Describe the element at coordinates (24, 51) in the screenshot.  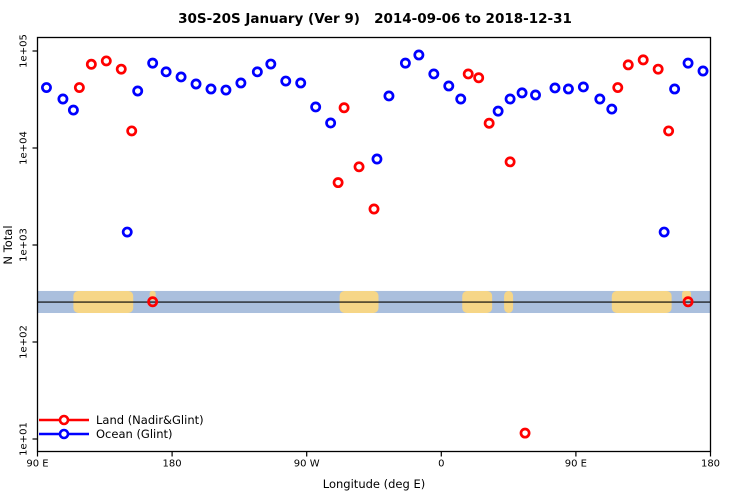
I see `y-tick-label: 1e+05` at that location.